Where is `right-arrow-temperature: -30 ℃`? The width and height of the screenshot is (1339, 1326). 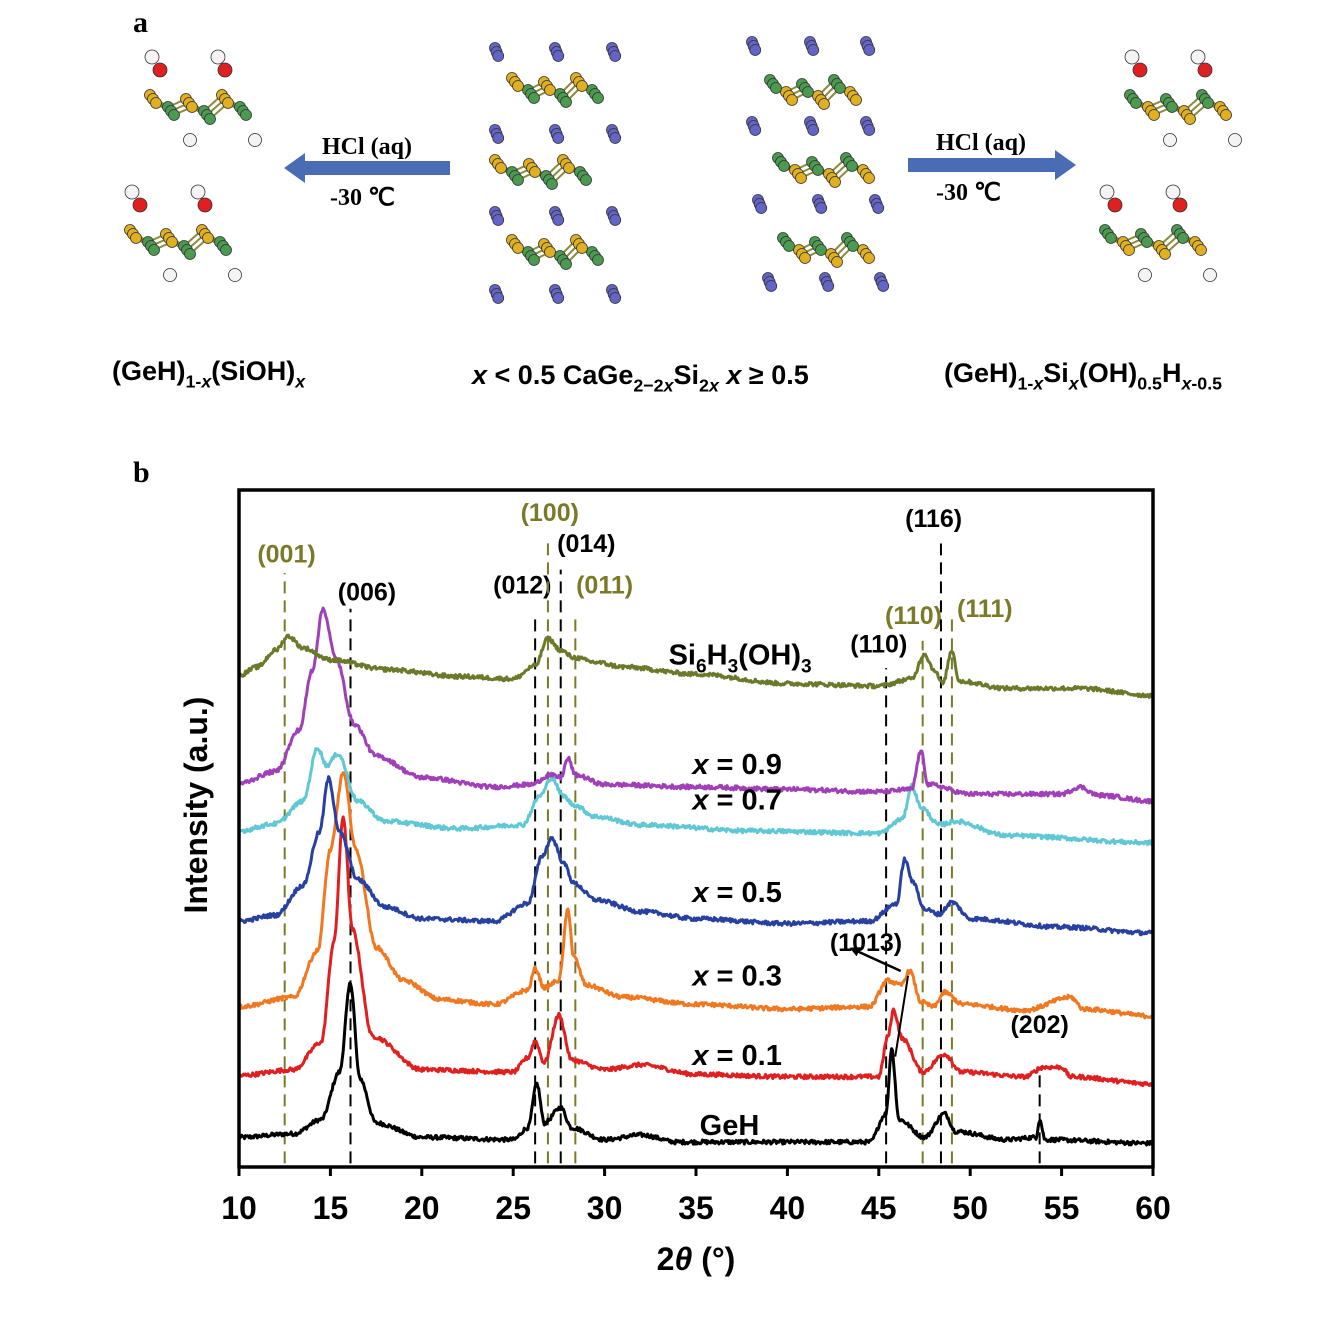 right-arrow-temperature: -30 ℃ is located at coordinates (968, 193).